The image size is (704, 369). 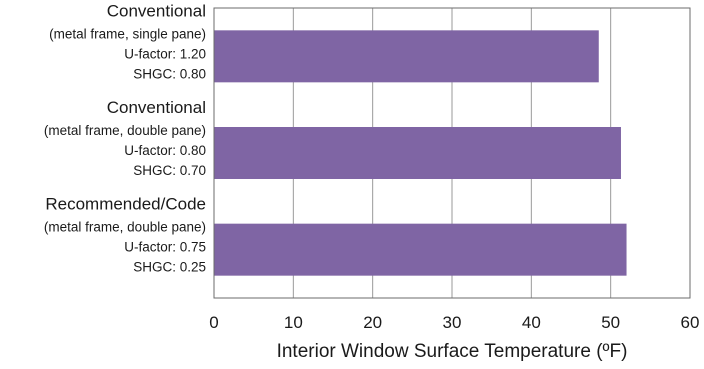 What do you see at coordinates (169, 73) in the screenshot?
I see `category-detail: SHGC: 0.80` at bounding box center [169, 73].